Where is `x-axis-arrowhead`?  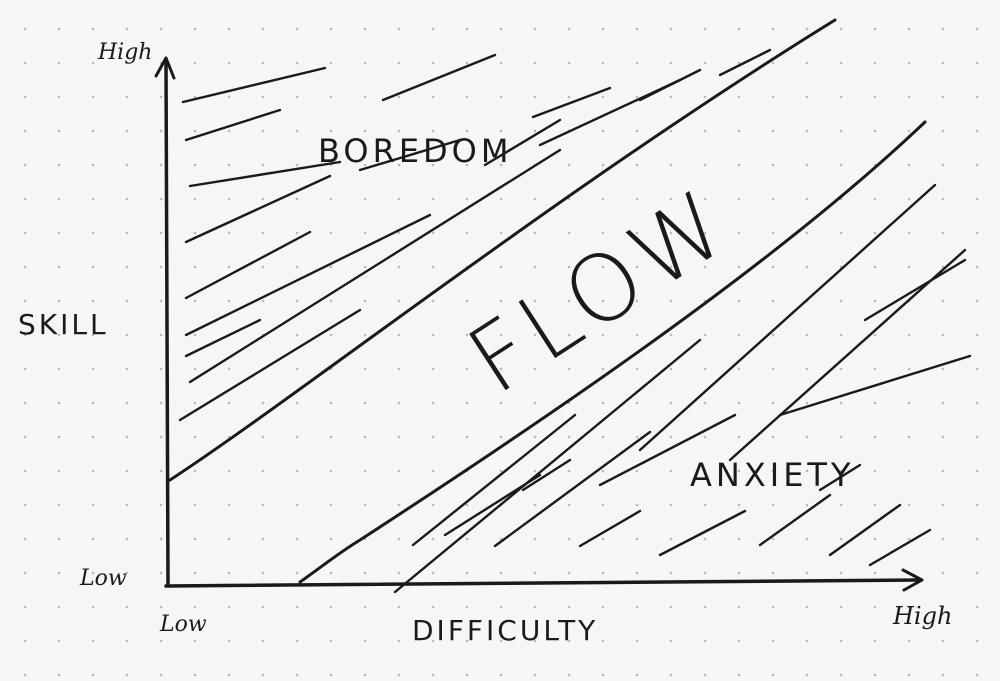
x-axis-arrowhead is located at coordinates (912, 580).